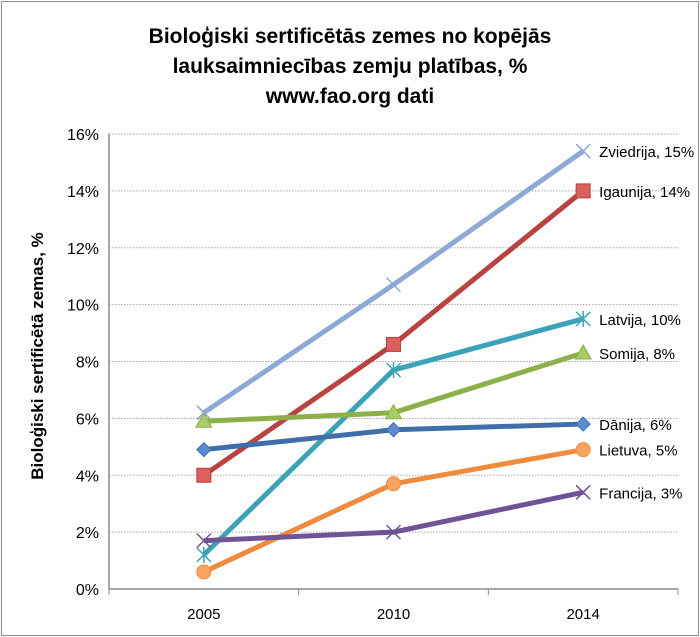  What do you see at coordinates (393, 614) in the screenshot?
I see `x-tick-label: 2010` at bounding box center [393, 614].